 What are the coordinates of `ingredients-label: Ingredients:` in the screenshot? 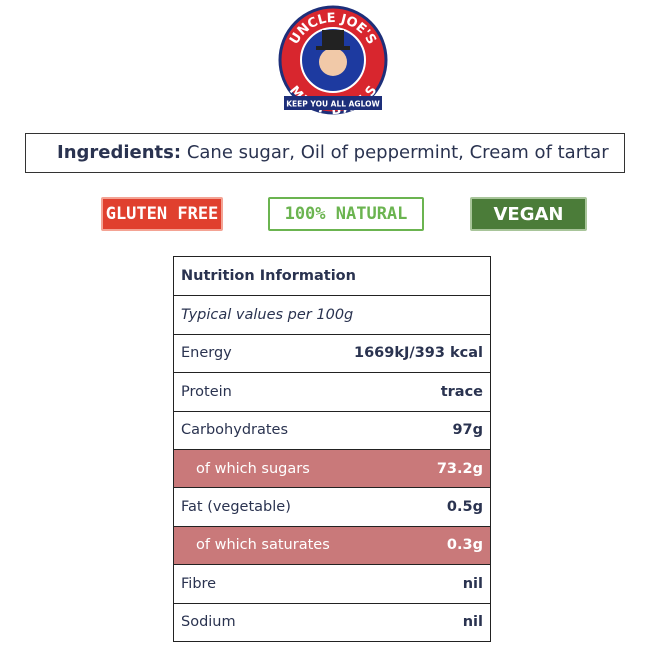 It's located at (119, 152).